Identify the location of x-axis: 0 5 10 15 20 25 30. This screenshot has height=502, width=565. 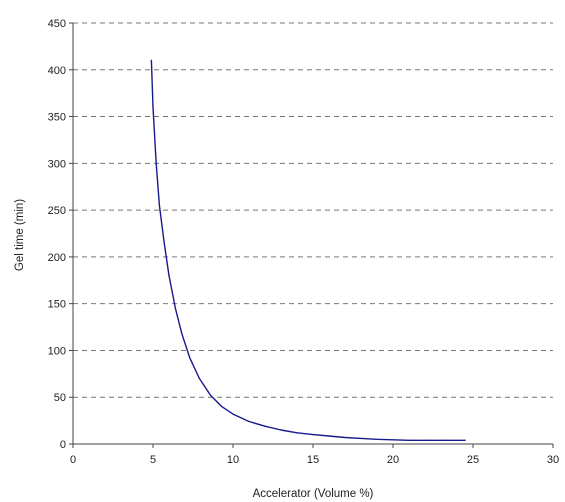
(314, 454).